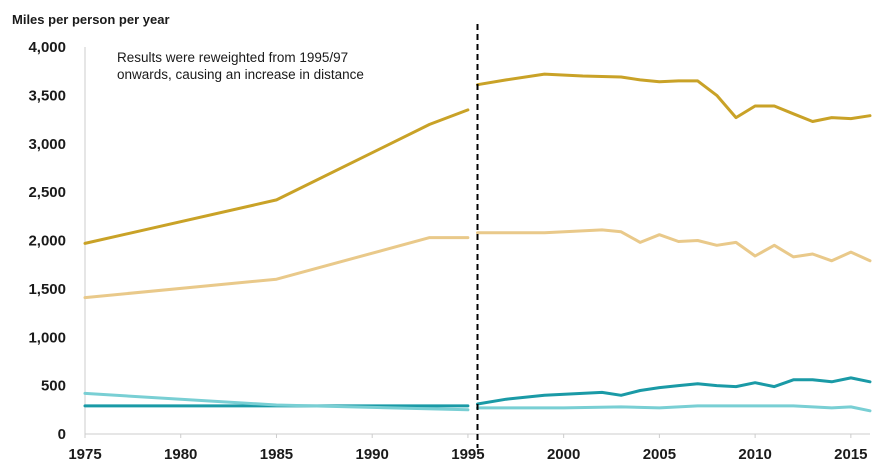  What do you see at coordinates (47, 95) in the screenshot?
I see `y-tick-label: 3,500` at bounding box center [47, 95].